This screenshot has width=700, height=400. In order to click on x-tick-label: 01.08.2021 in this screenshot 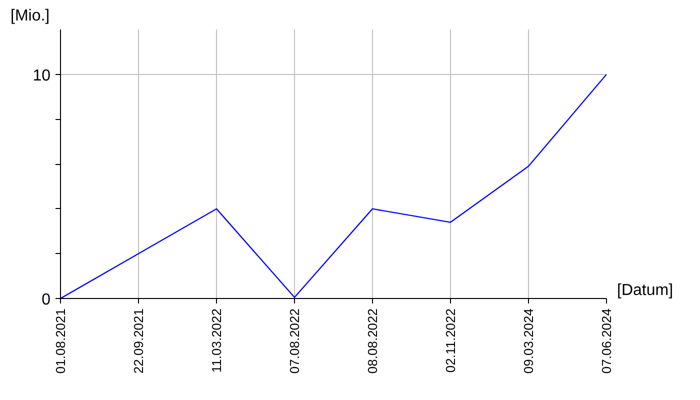, I will do `click(60, 341)`.